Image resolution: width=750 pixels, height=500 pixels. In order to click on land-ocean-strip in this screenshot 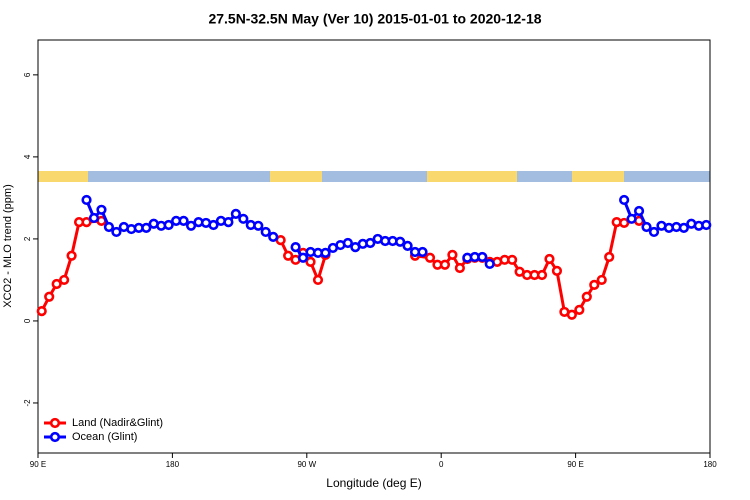, I will do `click(374, 176)`.